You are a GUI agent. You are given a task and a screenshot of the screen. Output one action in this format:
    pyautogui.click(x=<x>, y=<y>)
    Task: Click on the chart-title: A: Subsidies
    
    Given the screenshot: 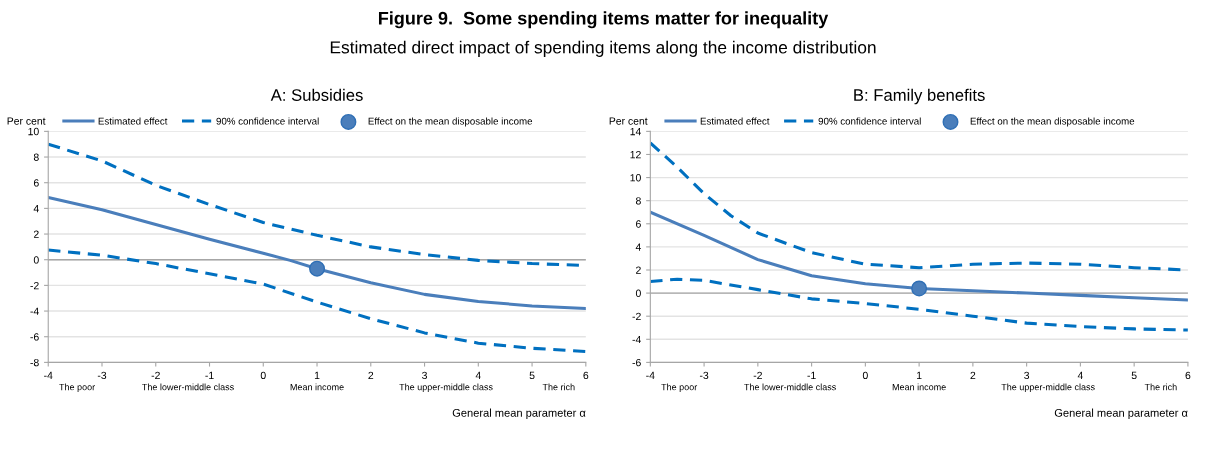 What is the action you would take?
    pyautogui.click(x=316, y=94)
    